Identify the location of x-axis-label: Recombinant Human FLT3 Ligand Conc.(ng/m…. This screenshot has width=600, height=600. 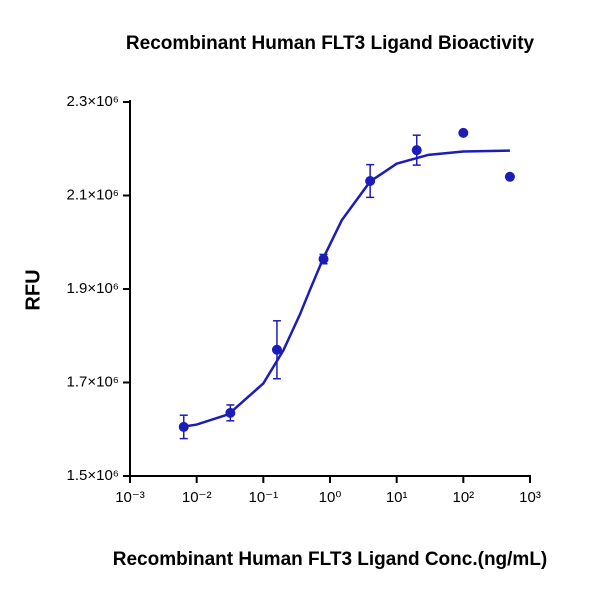
(330, 559).